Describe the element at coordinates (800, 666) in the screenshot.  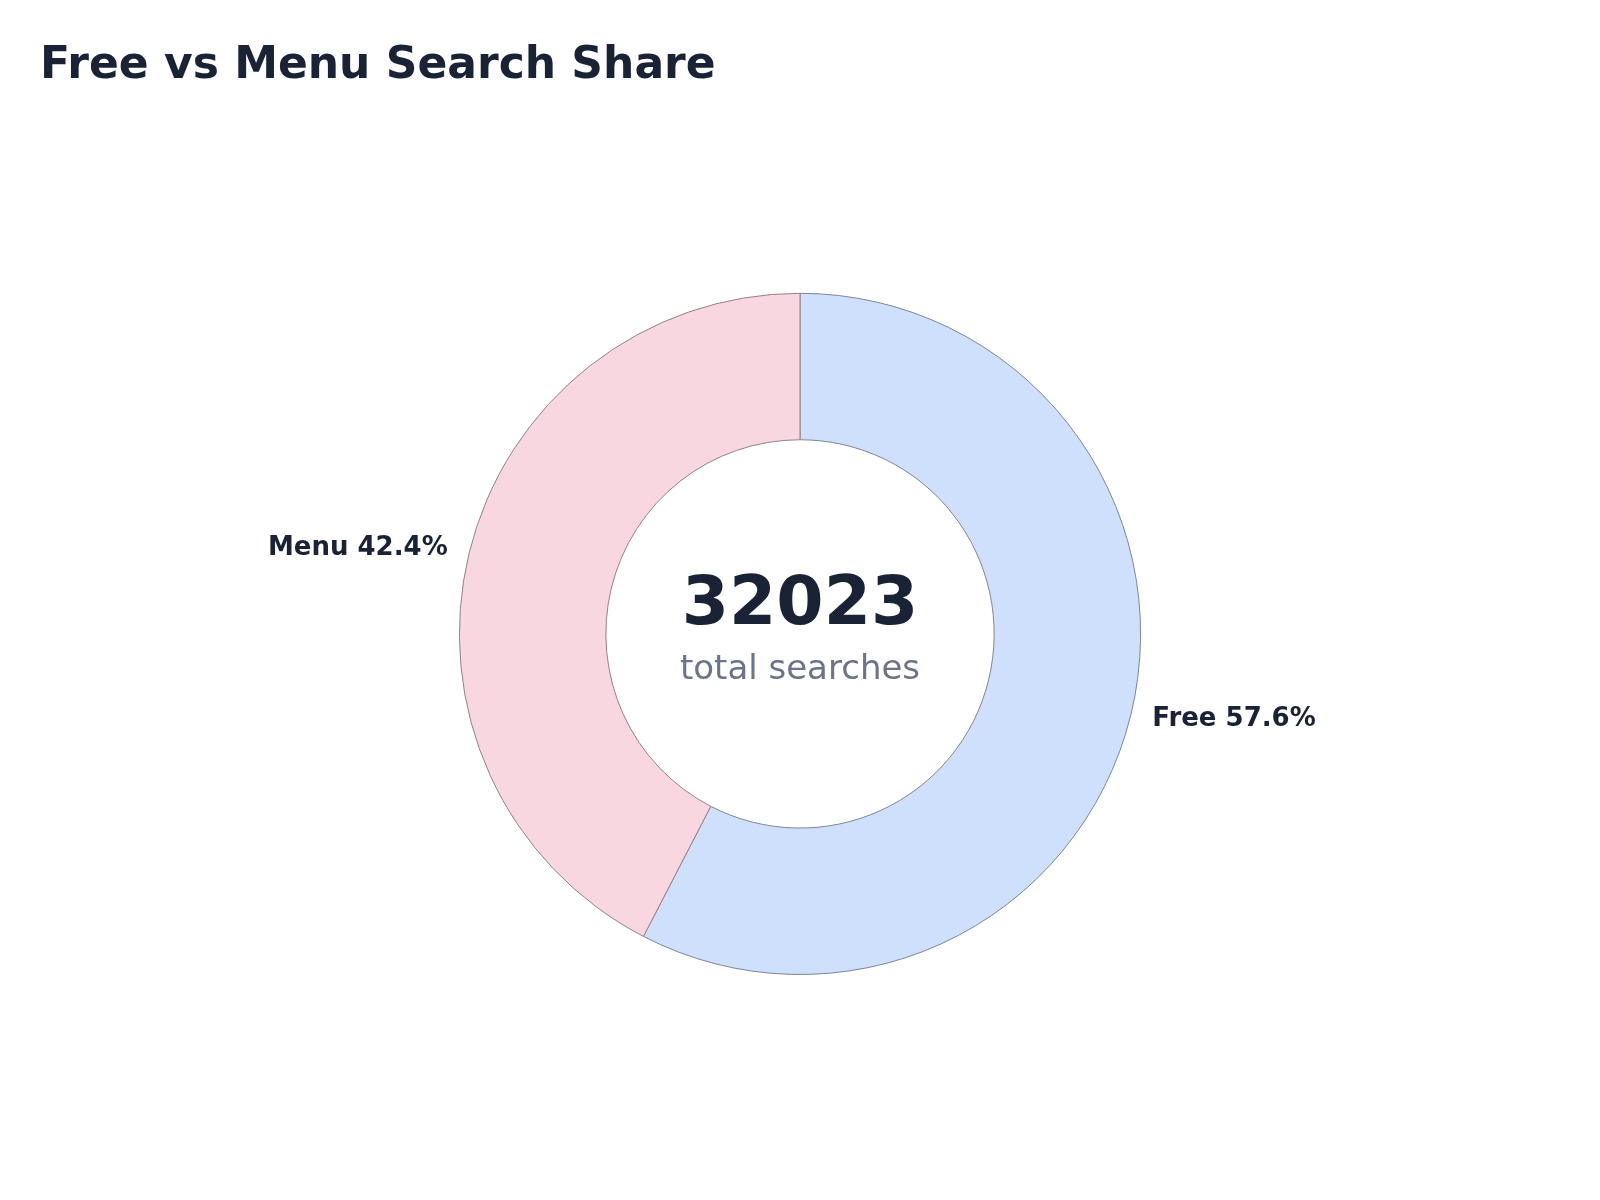
I see `text: total searches` at that location.